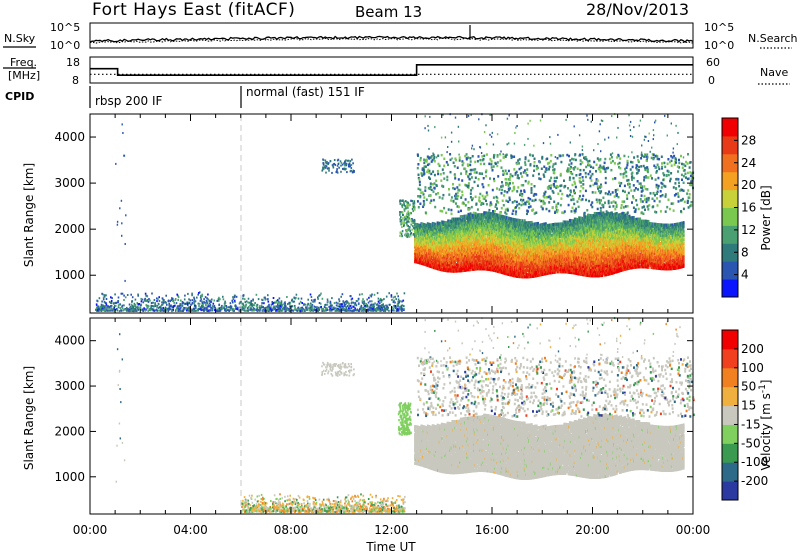  I want to click on freq-panel: Freq. [MHz] 18 8 60 0 Nave, so click(396, 71).